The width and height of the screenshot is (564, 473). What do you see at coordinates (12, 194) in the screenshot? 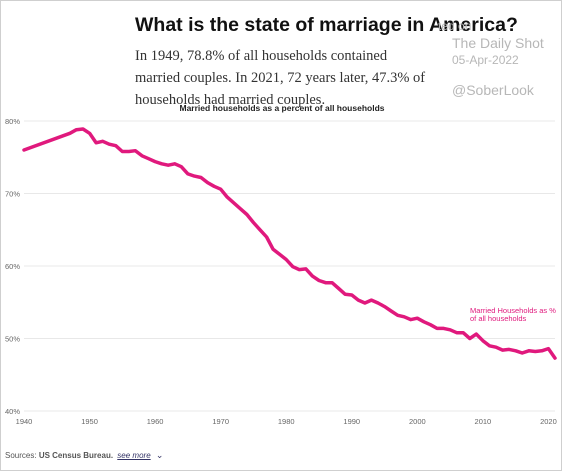
I see `y-tick-label: 70%` at bounding box center [12, 194].